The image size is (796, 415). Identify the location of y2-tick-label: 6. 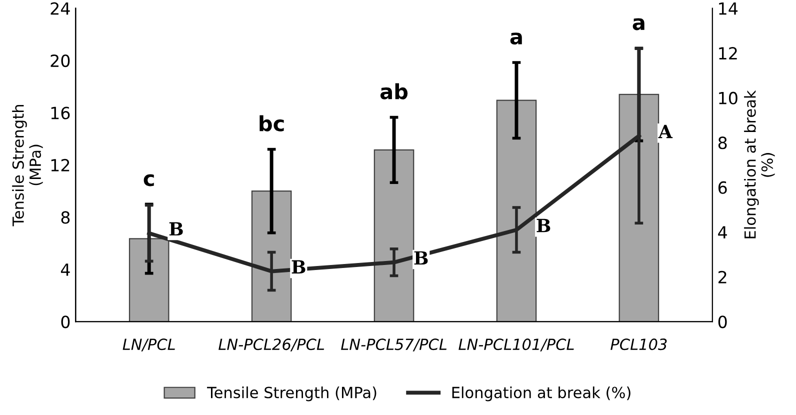
(722, 187).